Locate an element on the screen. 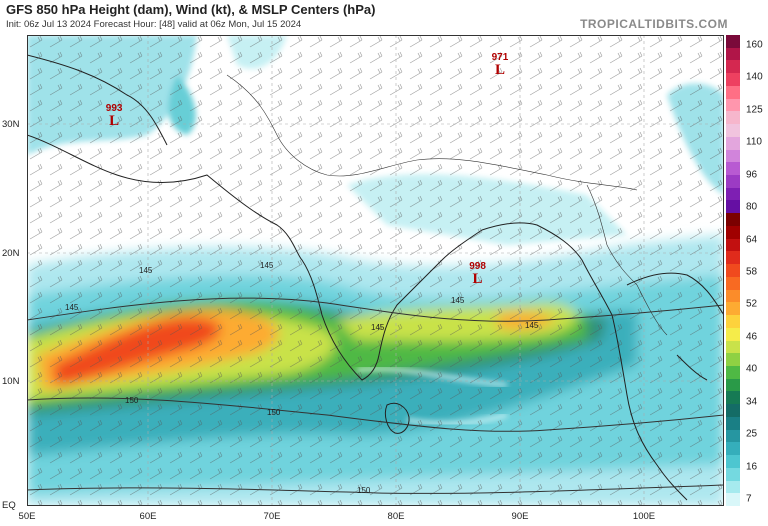  lat-label-20n: 20N is located at coordinates (11, 253).